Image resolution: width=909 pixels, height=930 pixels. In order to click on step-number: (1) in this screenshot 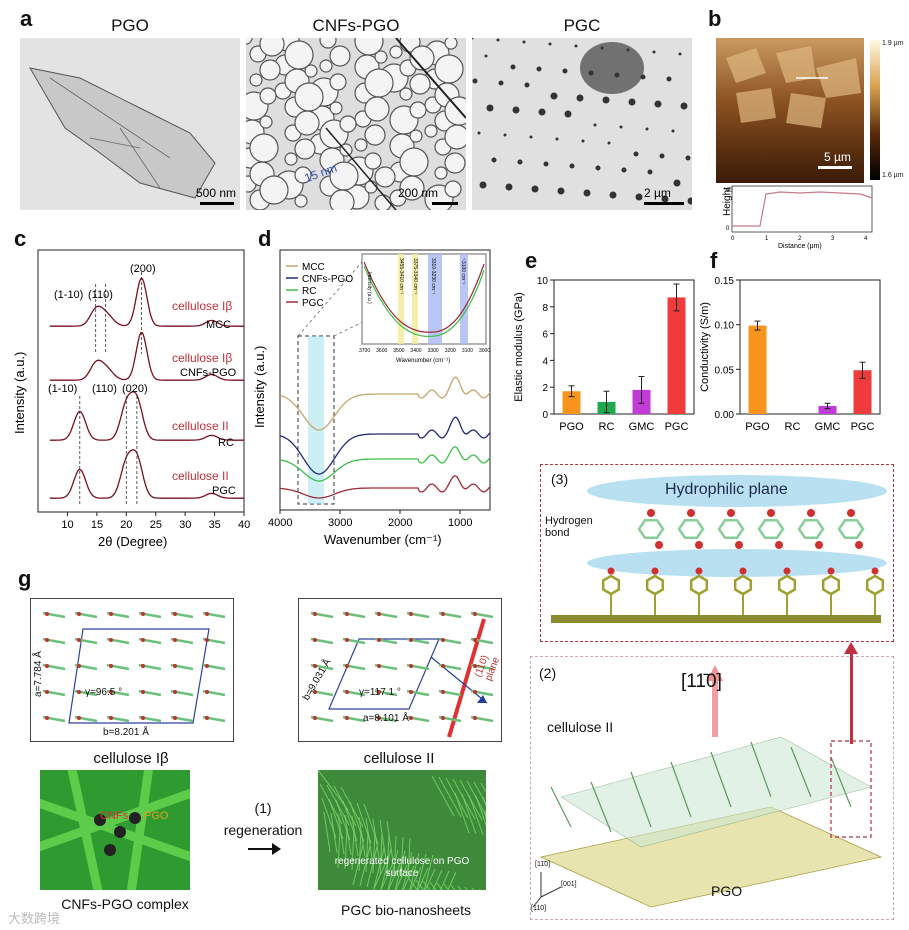, I will do `click(263, 808)`.